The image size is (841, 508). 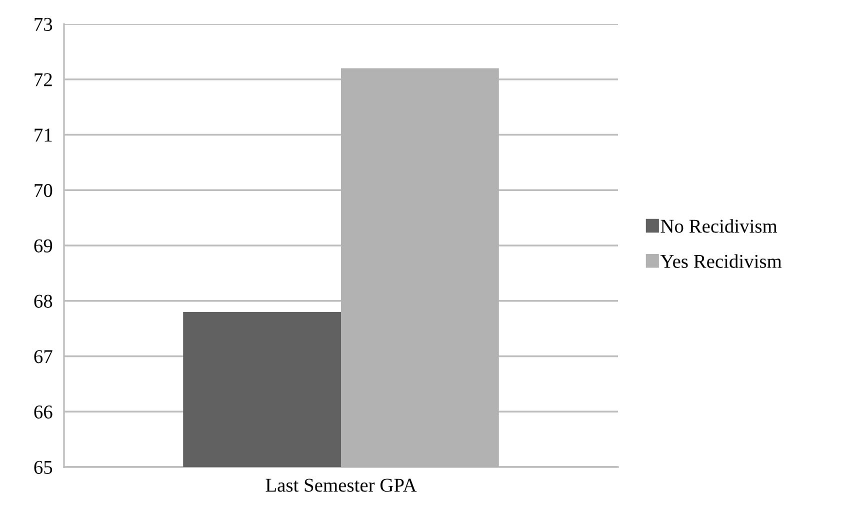 What do you see at coordinates (43, 467) in the screenshot?
I see `y-tick-label: 65` at bounding box center [43, 467].